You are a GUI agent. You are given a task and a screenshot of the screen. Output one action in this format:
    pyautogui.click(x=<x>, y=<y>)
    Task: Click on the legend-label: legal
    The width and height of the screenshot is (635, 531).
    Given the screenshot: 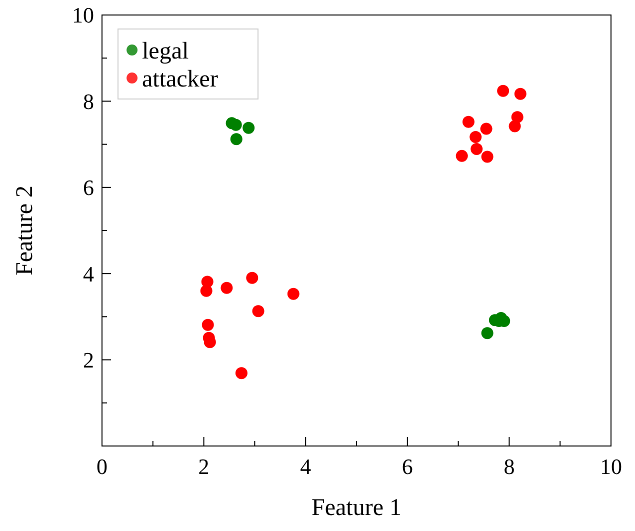 What is the action you would take?
    pyautogui.click(x=165, y=51)
    